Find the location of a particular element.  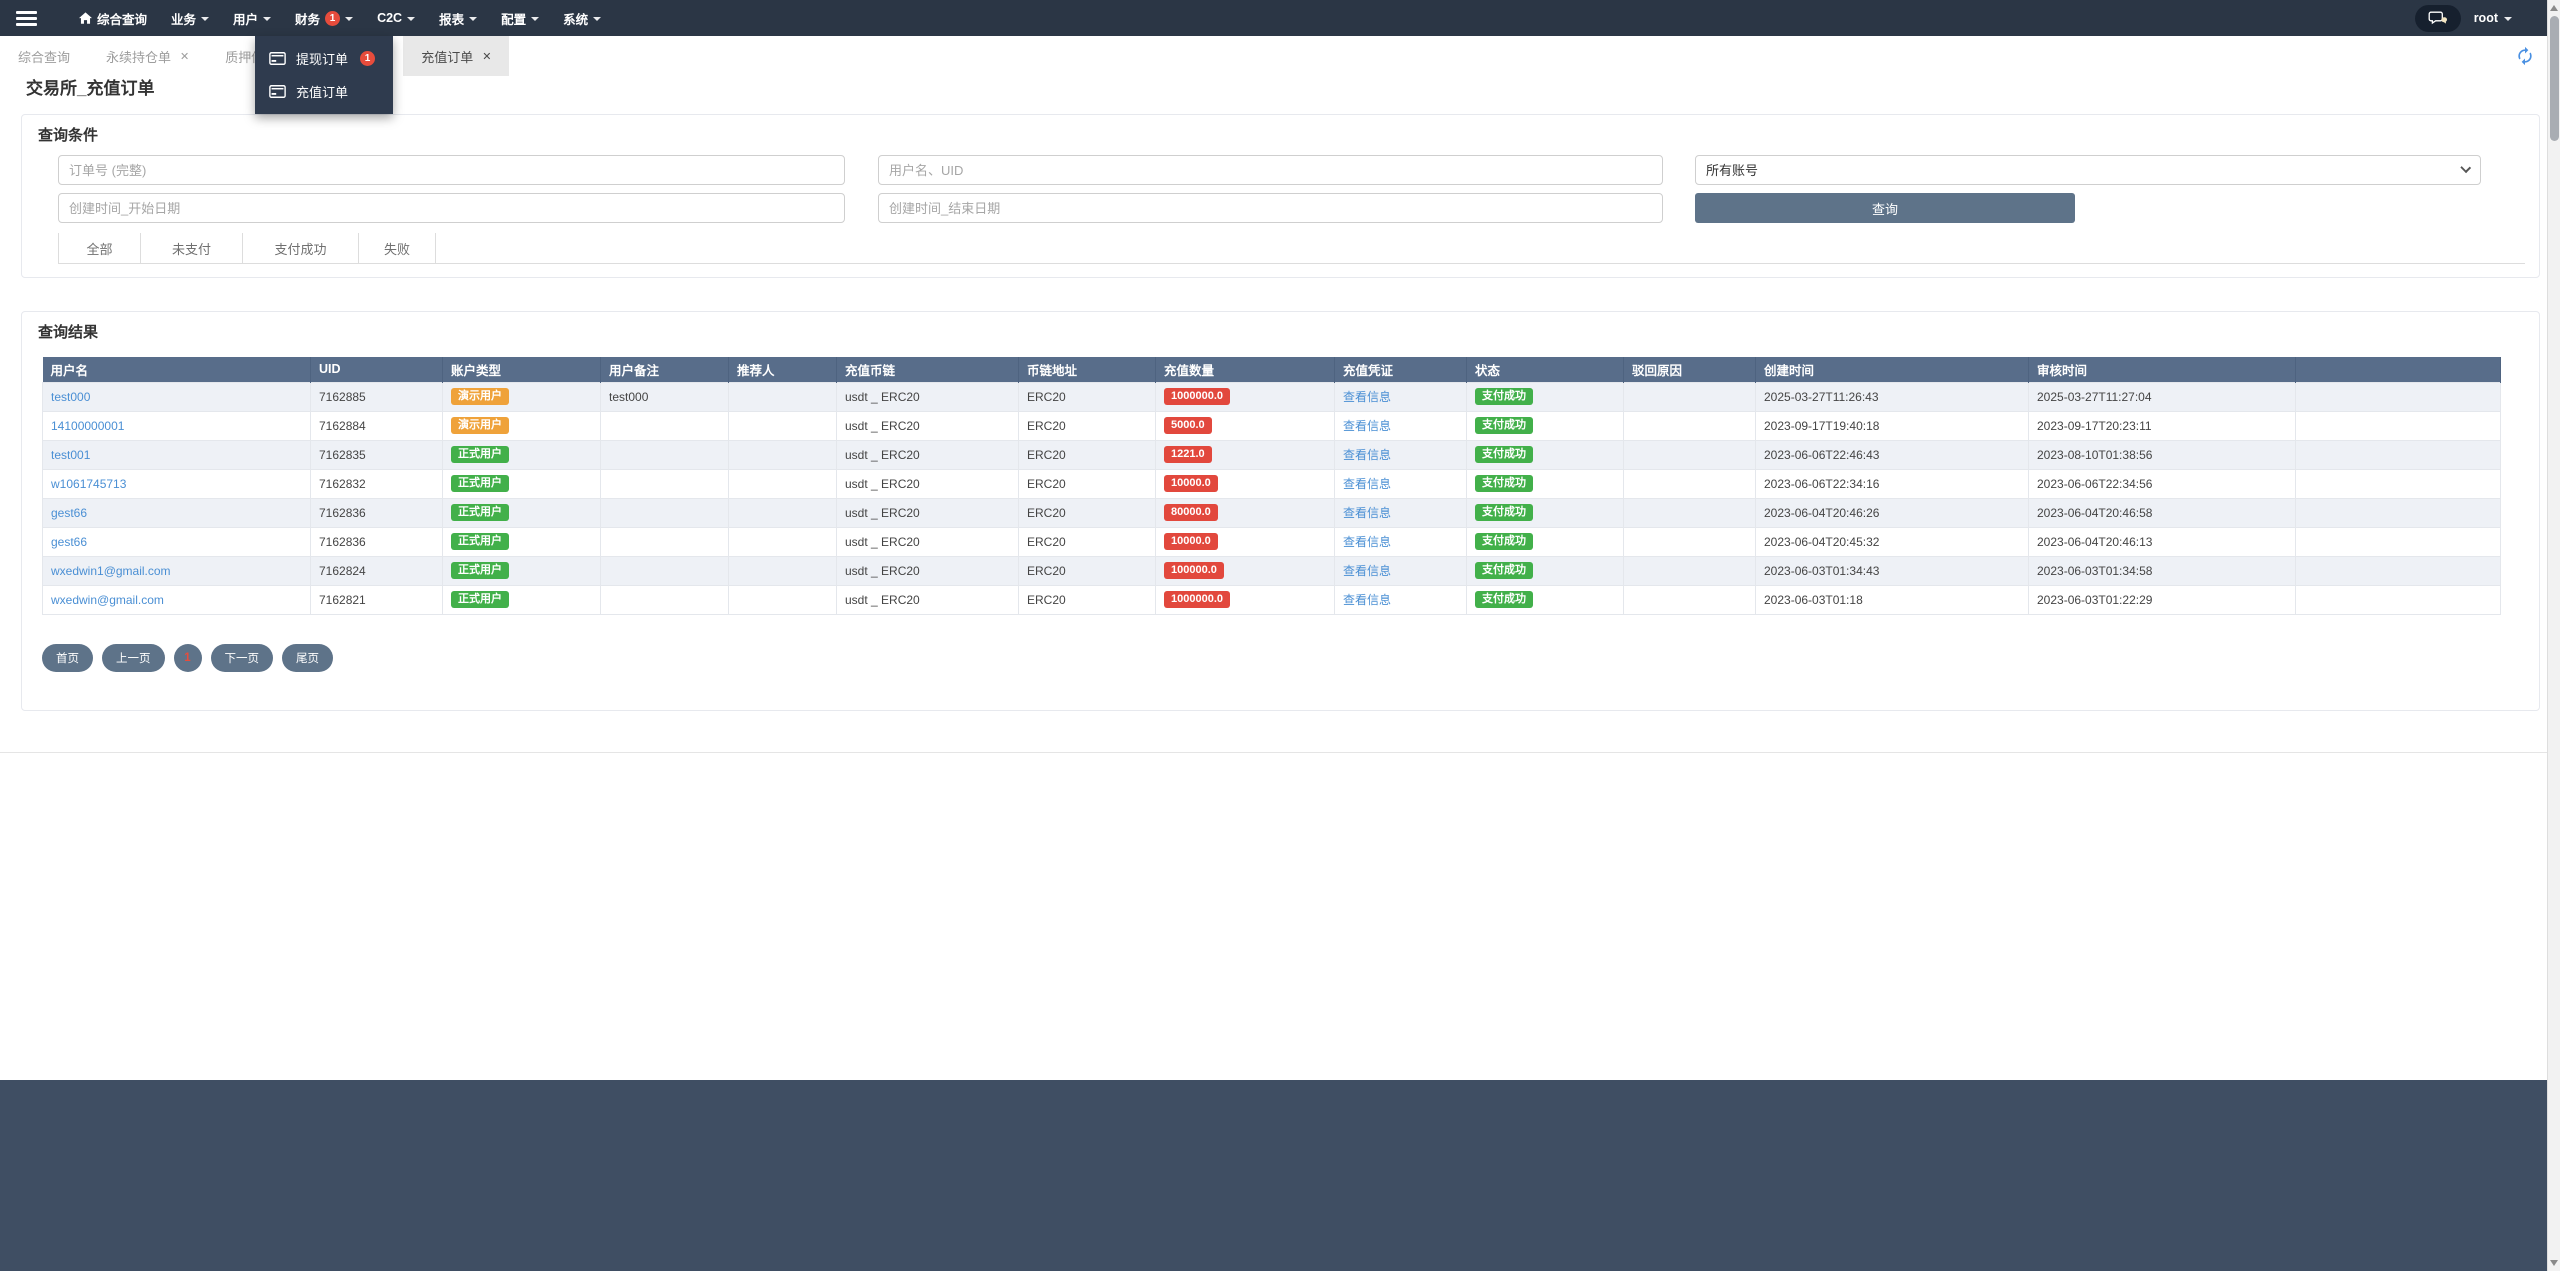

created-start-date-input is located at coordinates (451, 208).